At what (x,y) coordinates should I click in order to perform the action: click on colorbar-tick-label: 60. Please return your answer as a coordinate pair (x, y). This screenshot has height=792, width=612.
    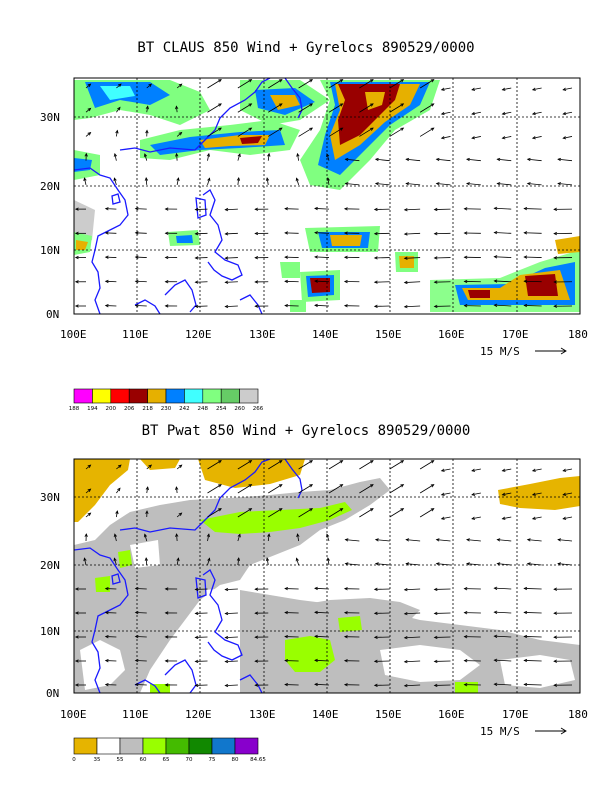
    Looking at the image, I should click on (143, 760).